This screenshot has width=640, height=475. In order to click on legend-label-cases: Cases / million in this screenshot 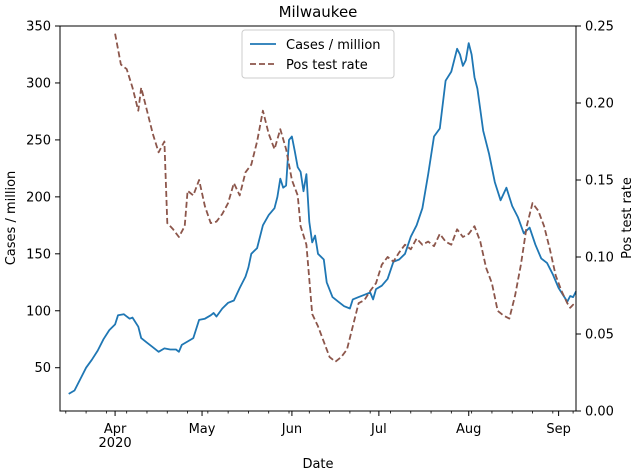, I will do `click(333, 45)`.